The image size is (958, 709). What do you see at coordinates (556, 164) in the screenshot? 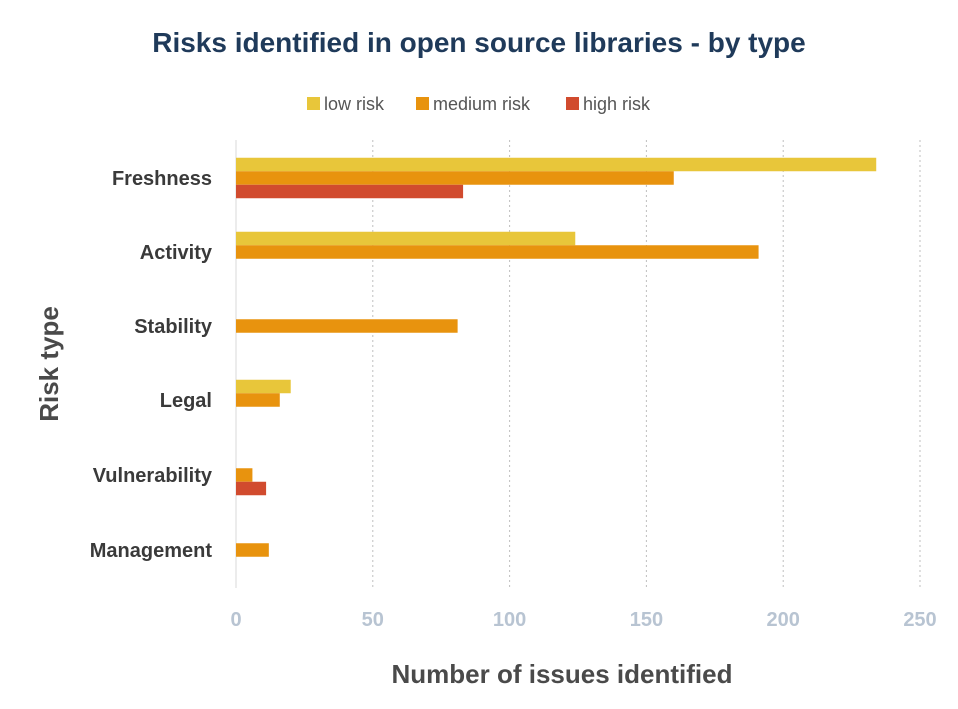
I see `bar-freshness-low-risk` at bounding box center [556, 164].